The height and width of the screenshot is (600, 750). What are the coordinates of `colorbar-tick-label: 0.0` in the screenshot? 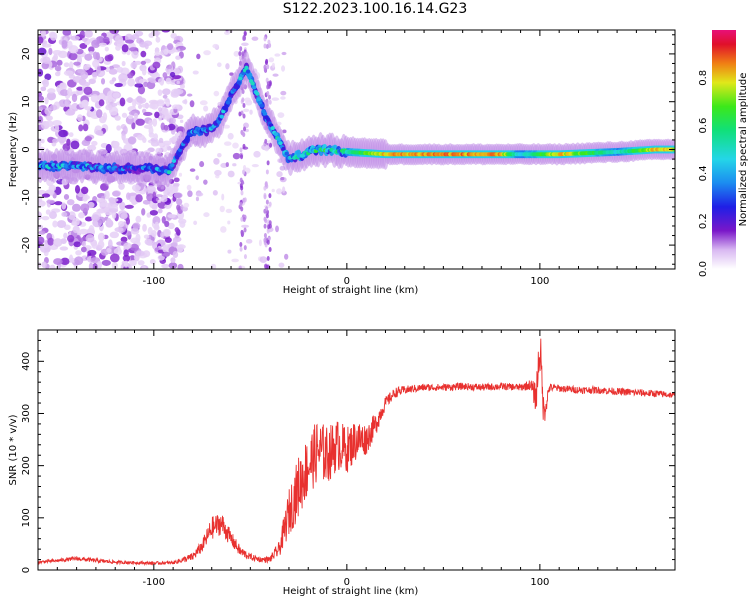 It's located at (703, 269).